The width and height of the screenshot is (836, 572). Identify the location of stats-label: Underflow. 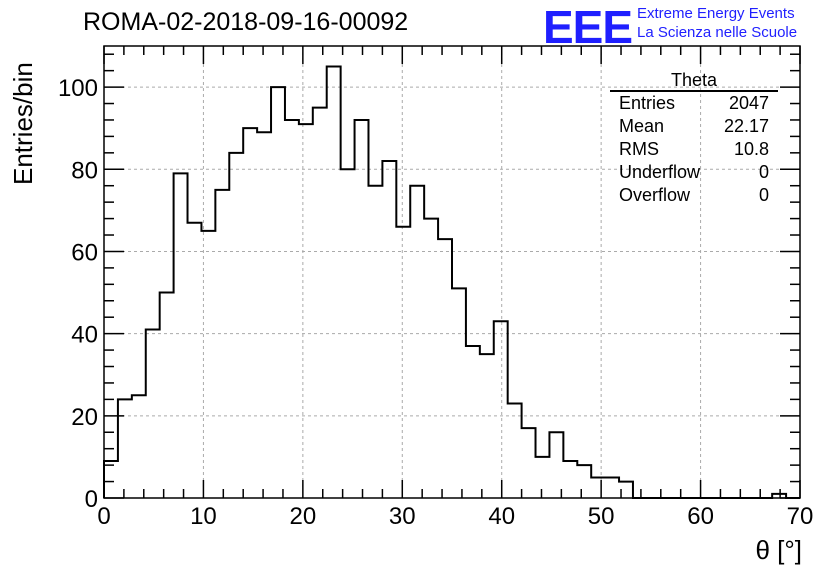
(660, 172).